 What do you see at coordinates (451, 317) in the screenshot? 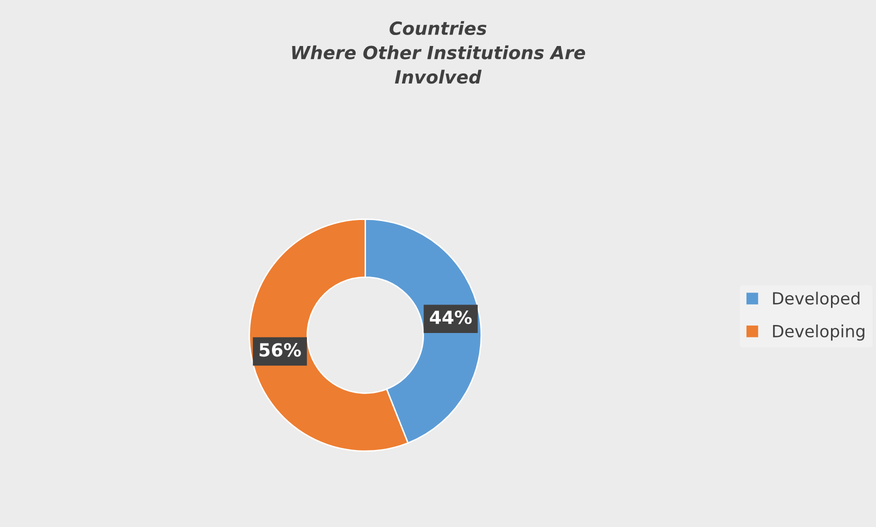
I see `data-label: 44%` at bounding box center [451, 317].